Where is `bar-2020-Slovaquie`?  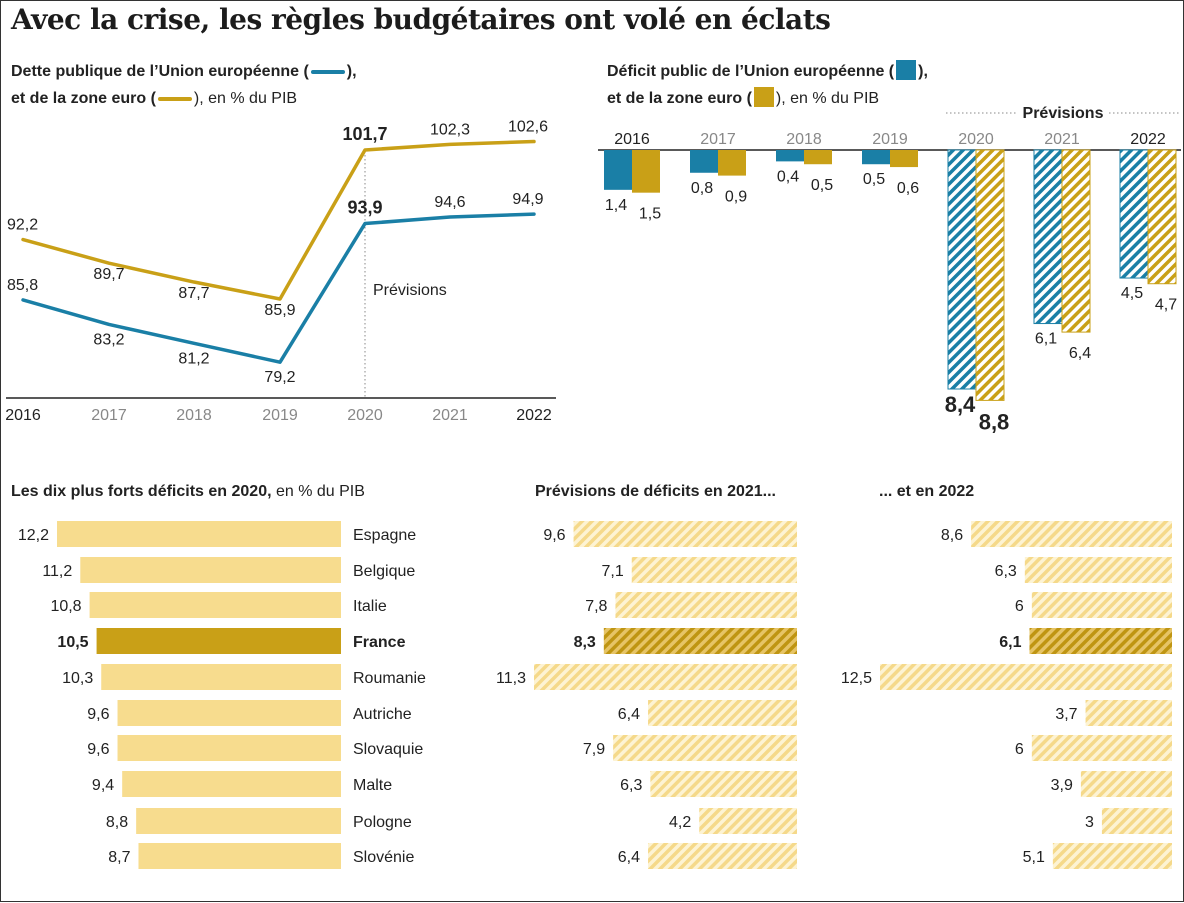
bar-2020-Slovaquie is located at coordinates (229, 748).